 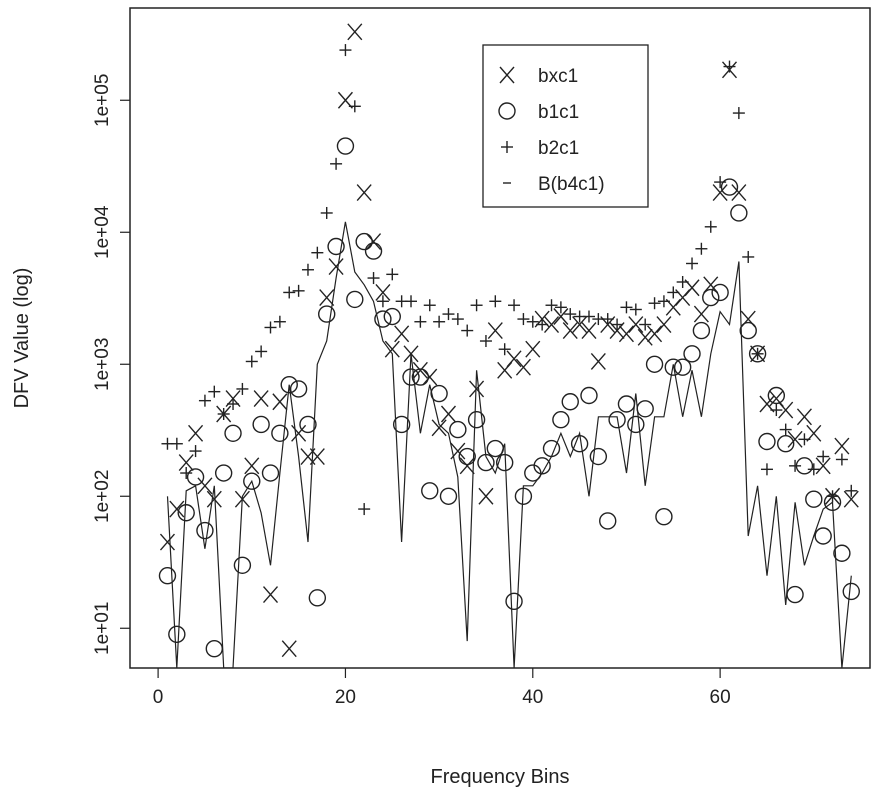 What do you see at coordinates (554, 184) in the screenshot?
I see `legend-entry-b-b4c1: B(b4c1)` at bounding box center [554, 184].